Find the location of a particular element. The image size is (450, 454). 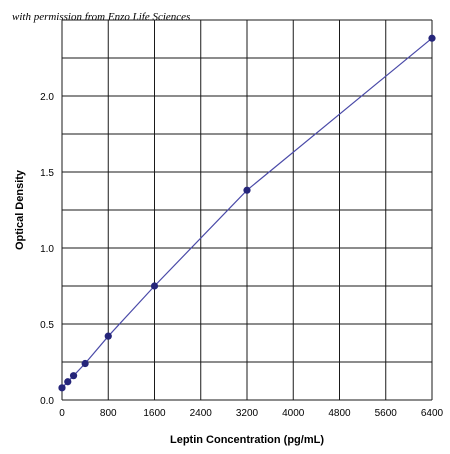

x-axis-title: Leptin Concentration (pg/mL) is located at coordinates (247, 440).